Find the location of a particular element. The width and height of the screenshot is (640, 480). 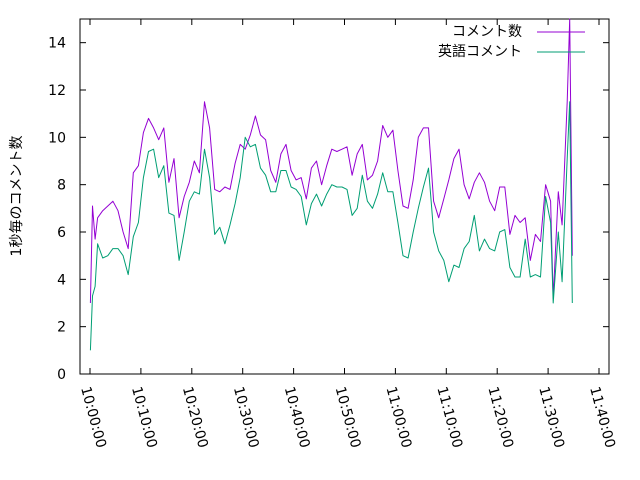

y-tick-label: 4 is located at coordinates (61, 280).